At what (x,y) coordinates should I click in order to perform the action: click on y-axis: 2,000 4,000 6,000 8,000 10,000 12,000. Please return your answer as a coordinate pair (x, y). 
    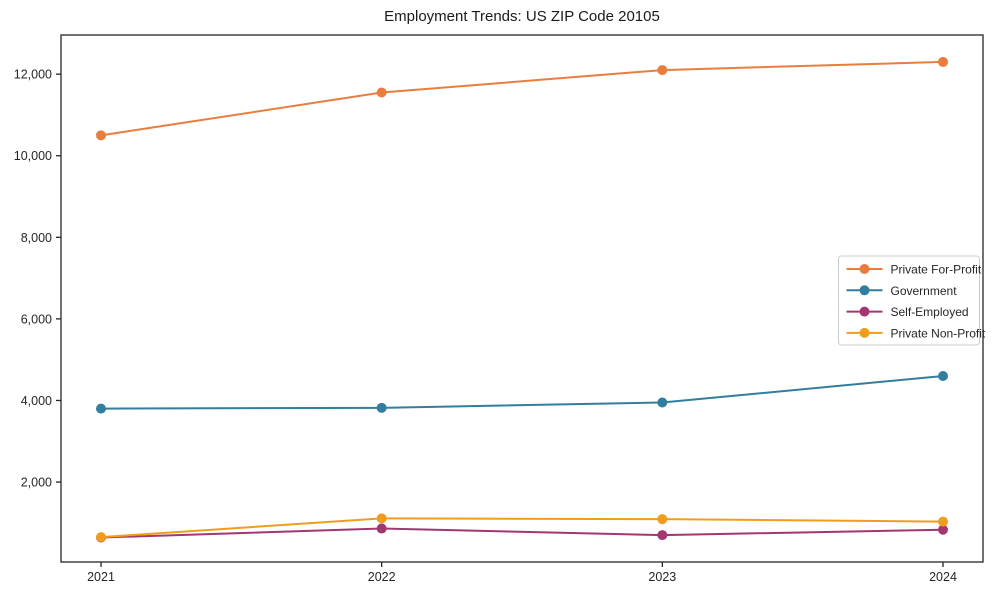
    Looking at the image, I should click on (37, 279).